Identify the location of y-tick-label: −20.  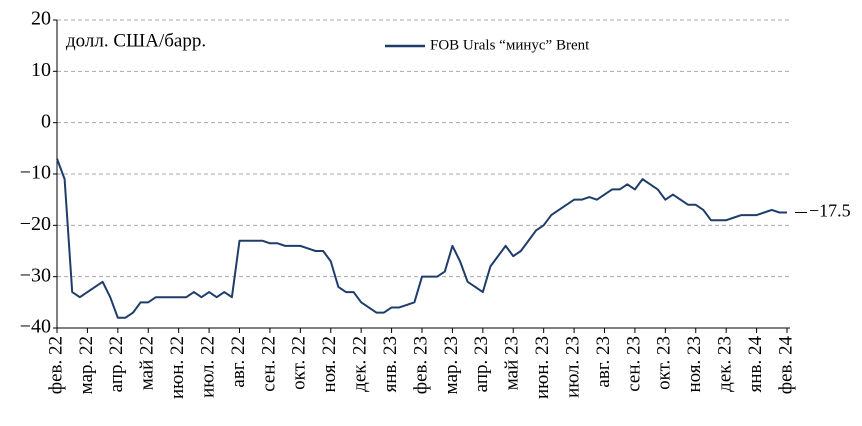
(35, 224).